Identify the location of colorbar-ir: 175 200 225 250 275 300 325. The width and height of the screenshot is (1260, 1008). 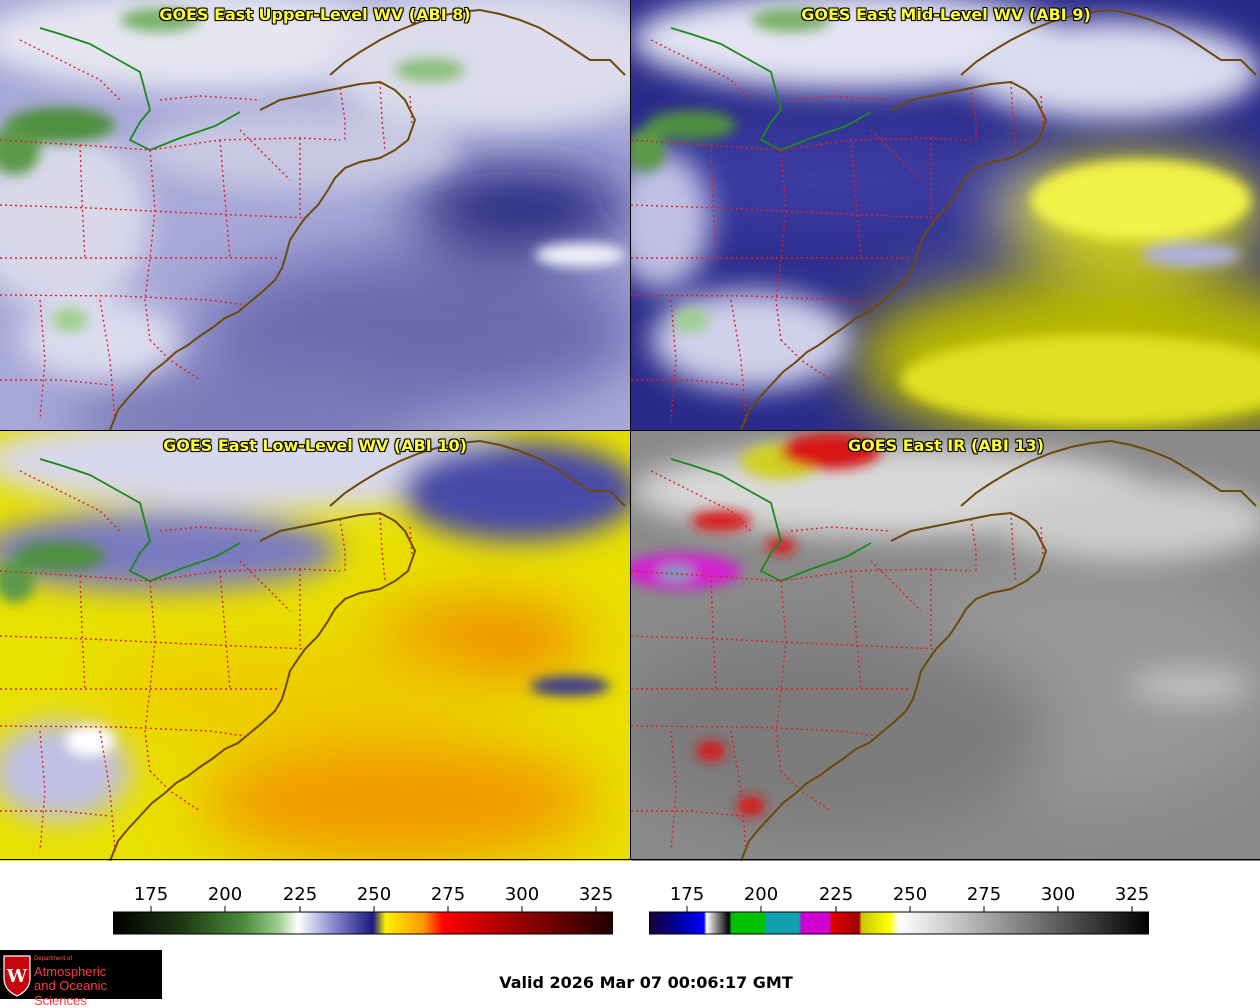
(899, 910).